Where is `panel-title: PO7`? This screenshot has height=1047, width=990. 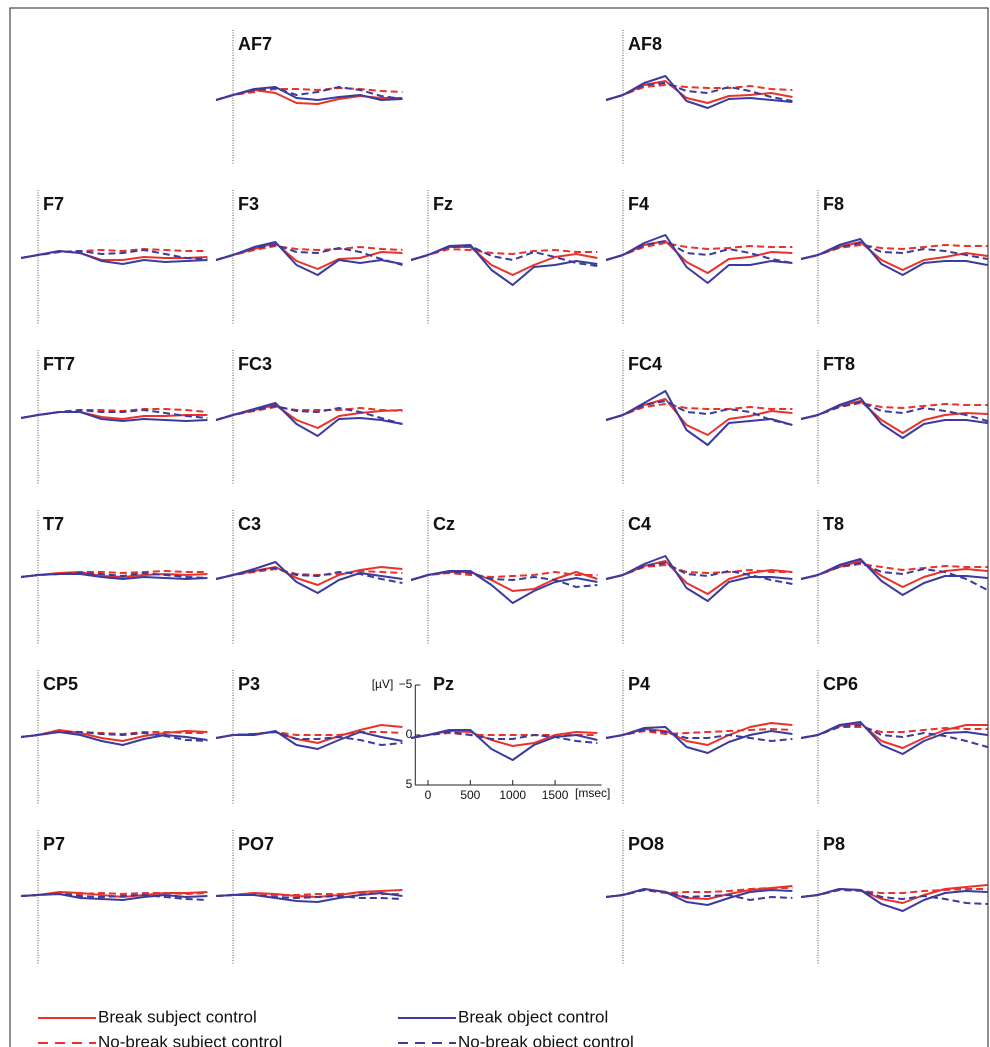 panel-title: PO7 is located at coordinates (256, 844).